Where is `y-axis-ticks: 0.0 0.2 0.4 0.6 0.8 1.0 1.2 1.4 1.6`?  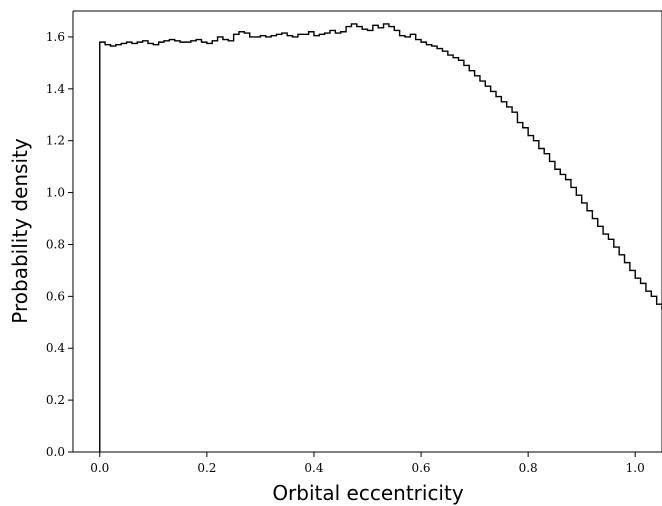
y-axis-ticks: 0.0 0.2 0.4 0.6 0.8 1.0 1.2 1.4 1.6 is located at coordinates (59, 244).